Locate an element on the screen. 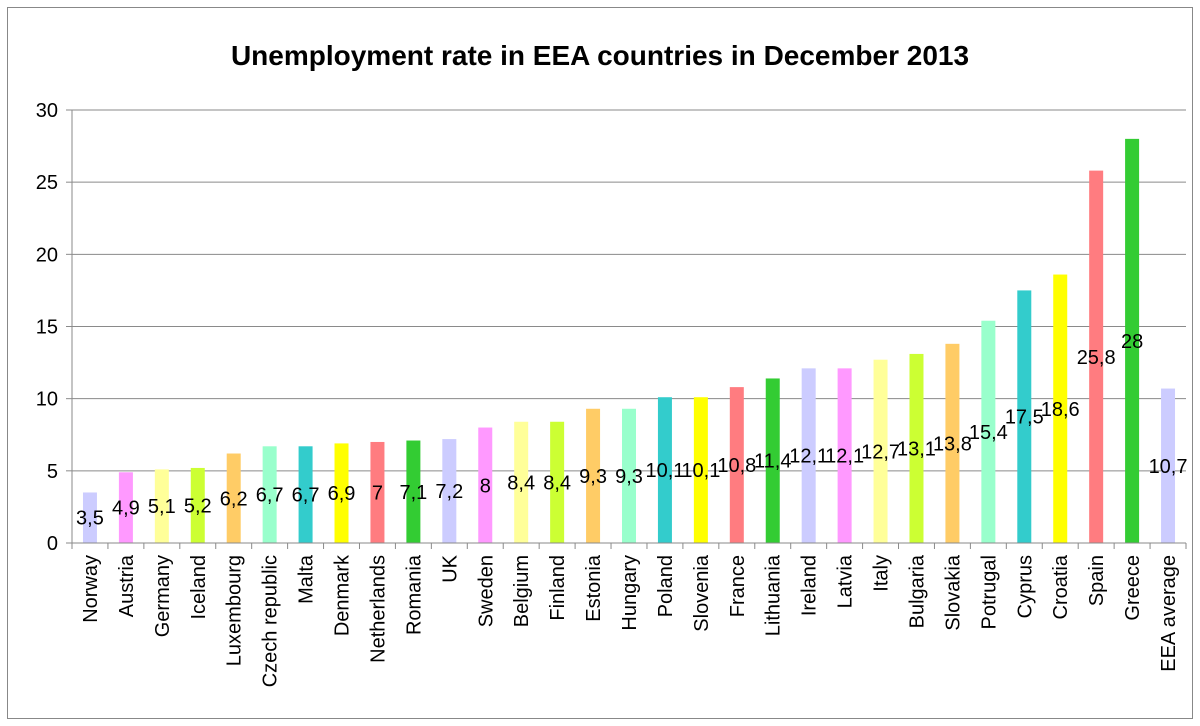 Image resolution: width=1200 pixels, height=726 pixels. x-tick-label: Potrugal is located at coordinates (989, 592).